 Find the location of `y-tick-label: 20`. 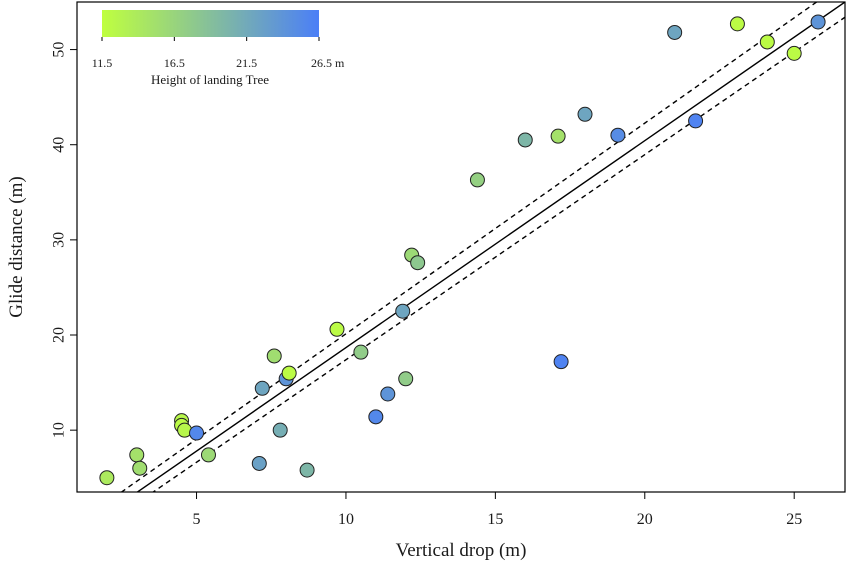

y-tick-label: 20 is located at coordinates (59, 335).